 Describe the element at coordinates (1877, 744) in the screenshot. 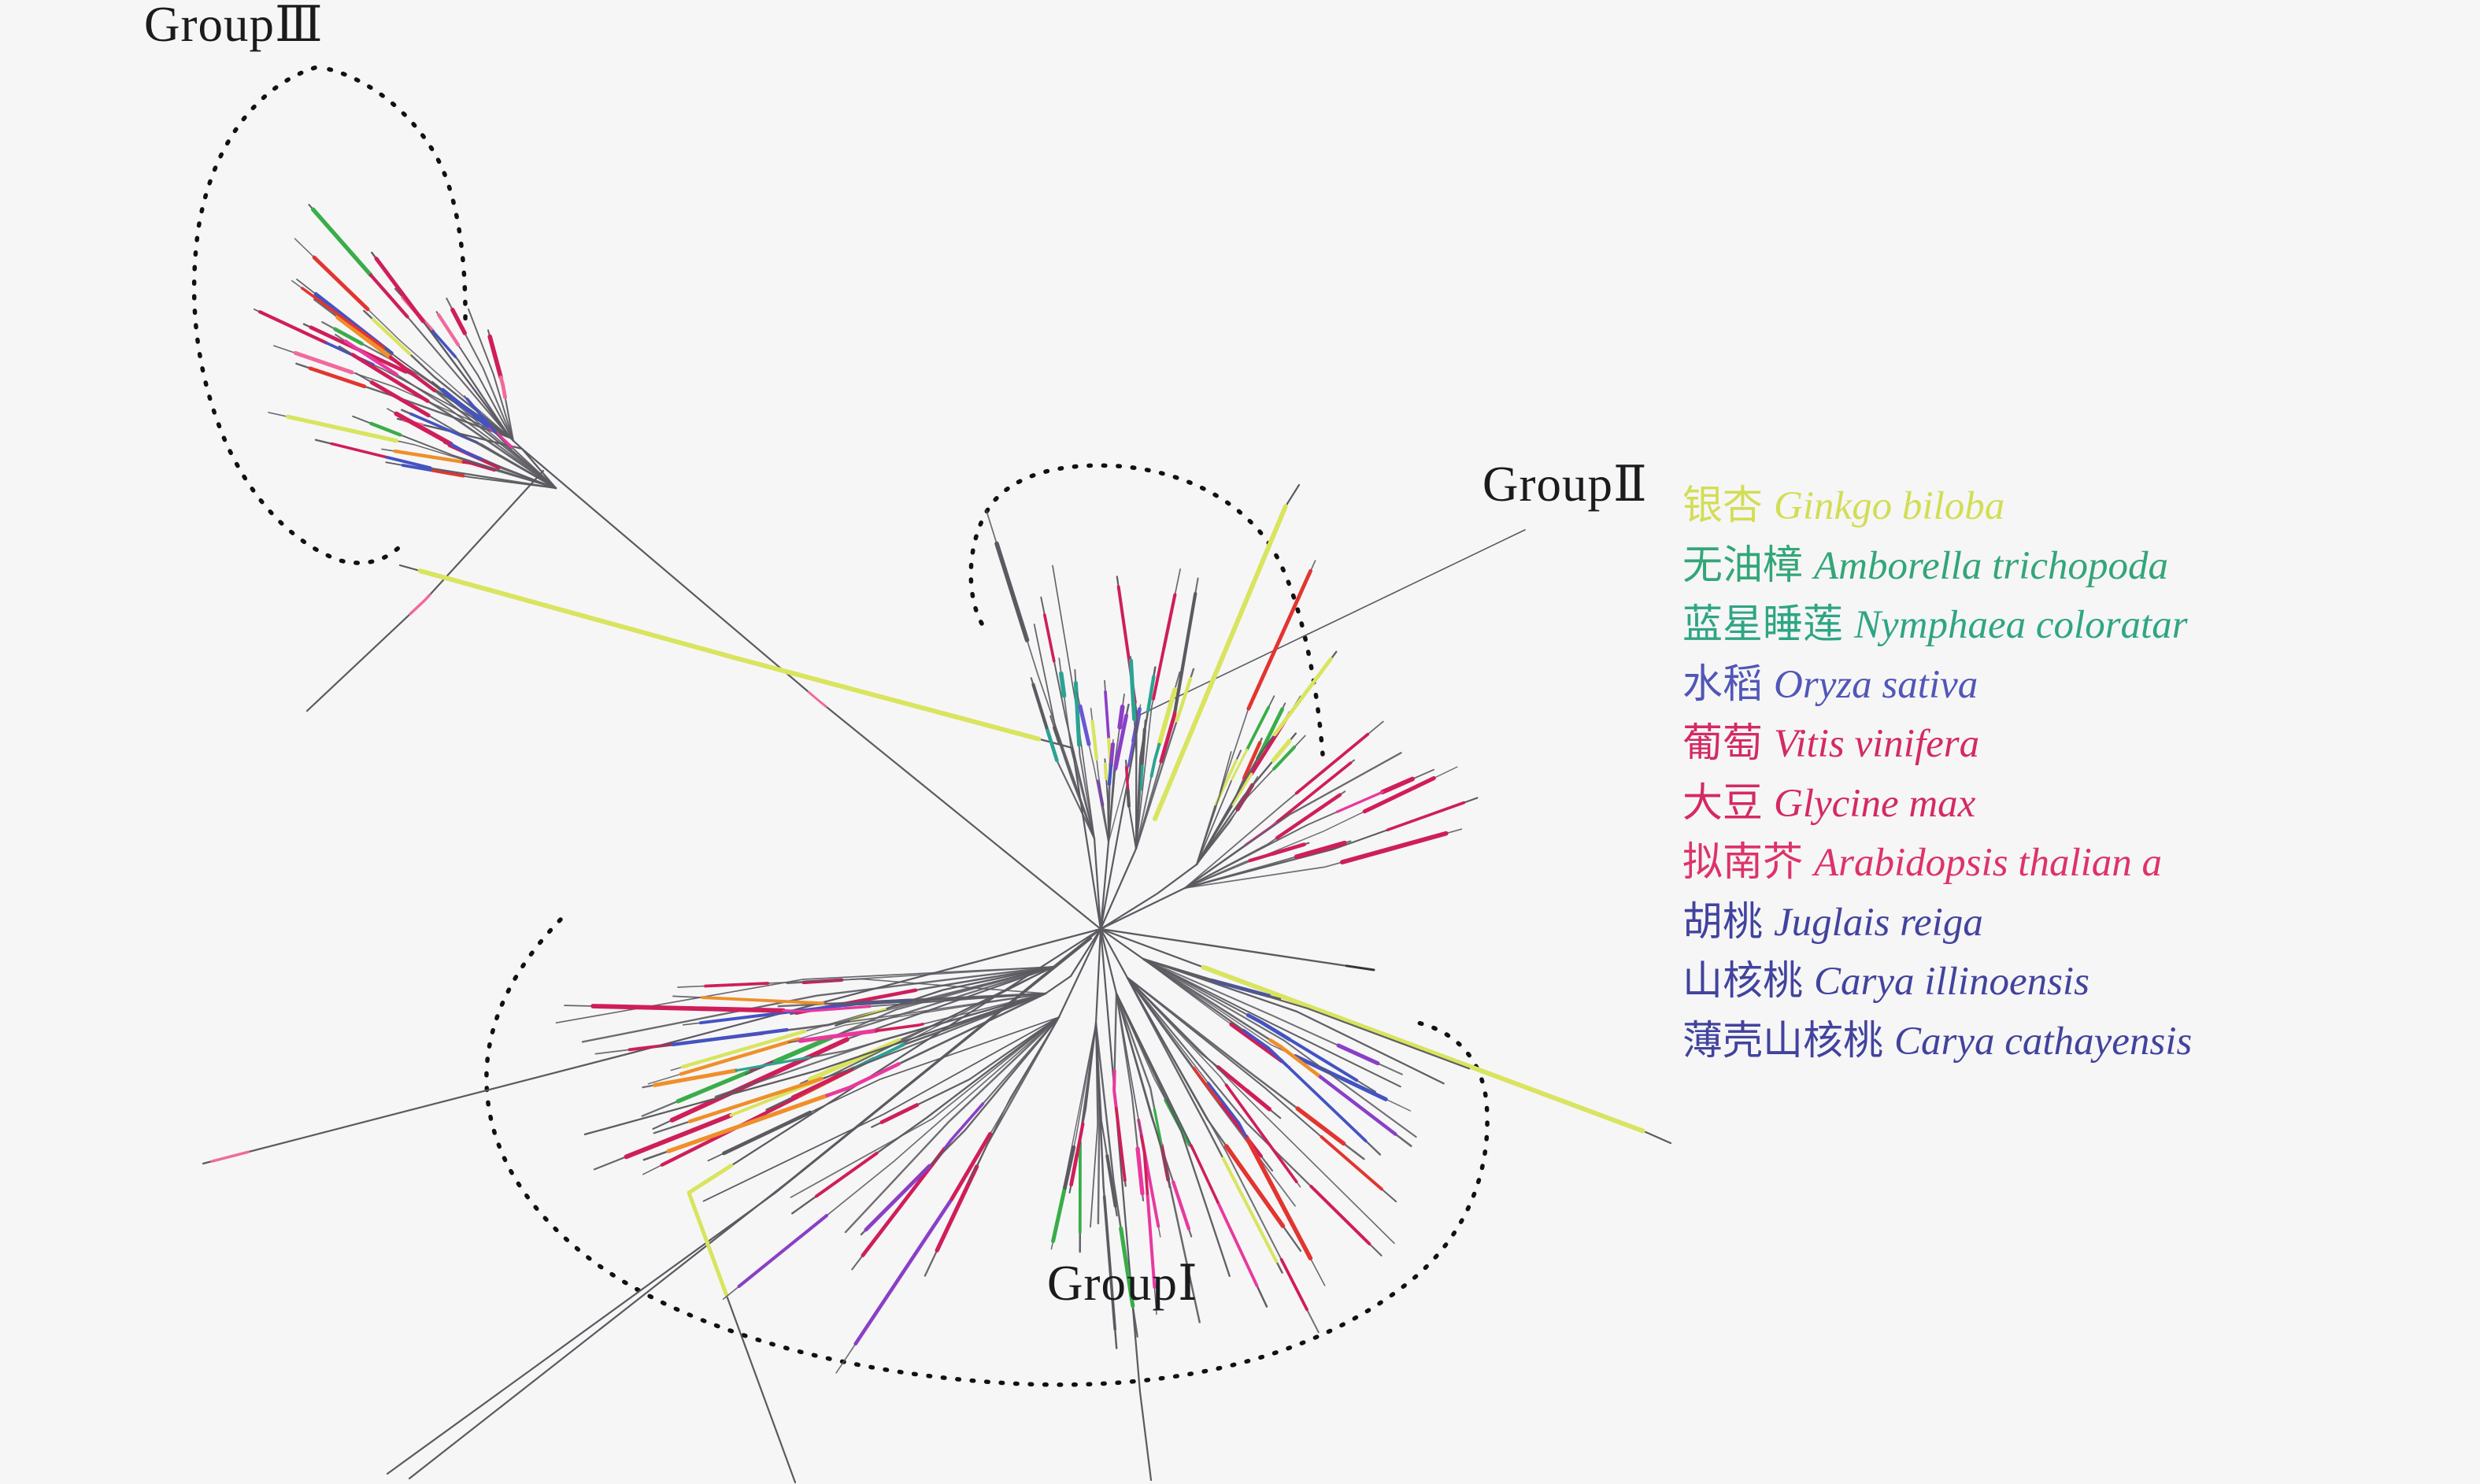

I see `legend-latin-name: Vitis vinifera` at that location.